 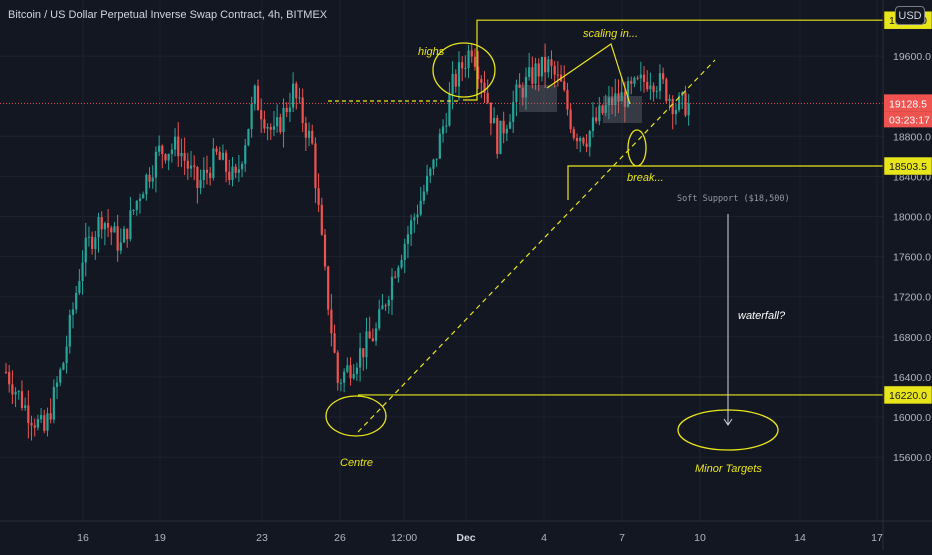 What do you see at coordinates (910, 15) in the screenshot?
I see `currency-button: USD` at bounding box center [910, 15].